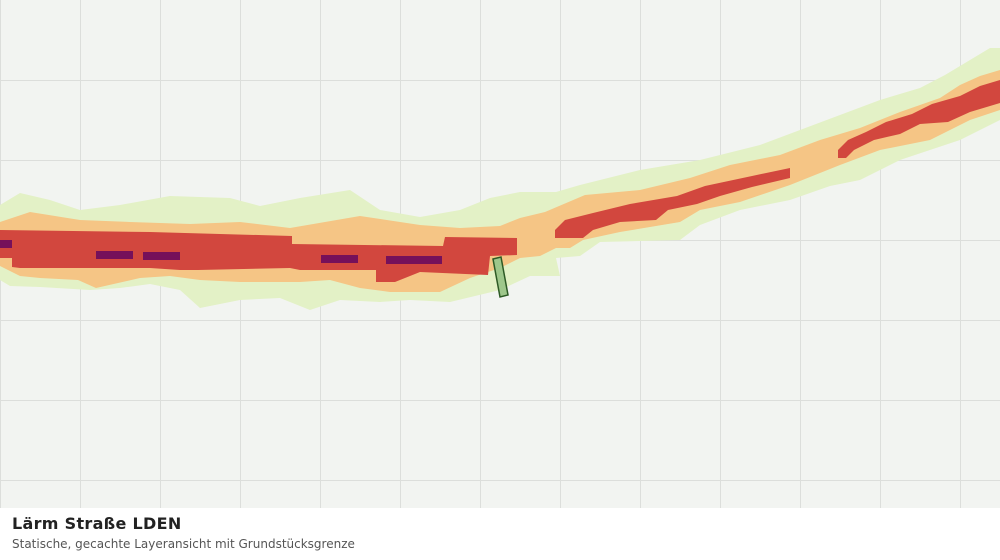 This screenshot has width=1000, height=560. Describe the element at coordinates (221, 252) in the screenshot. I see `noise-zone-extreme` at that location.